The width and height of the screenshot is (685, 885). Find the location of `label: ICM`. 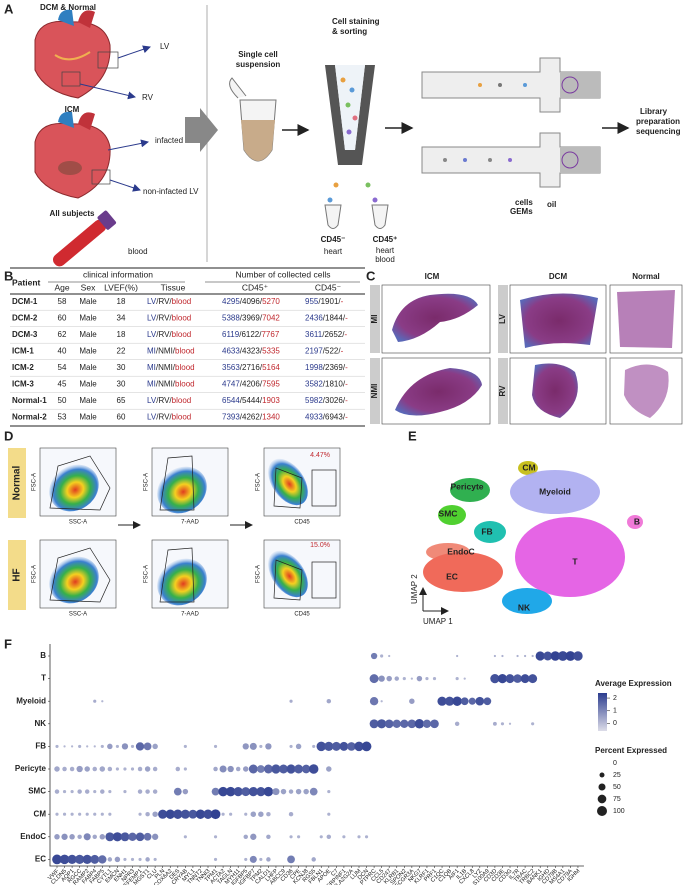

label: ICM is located at coordinates (72, 109).